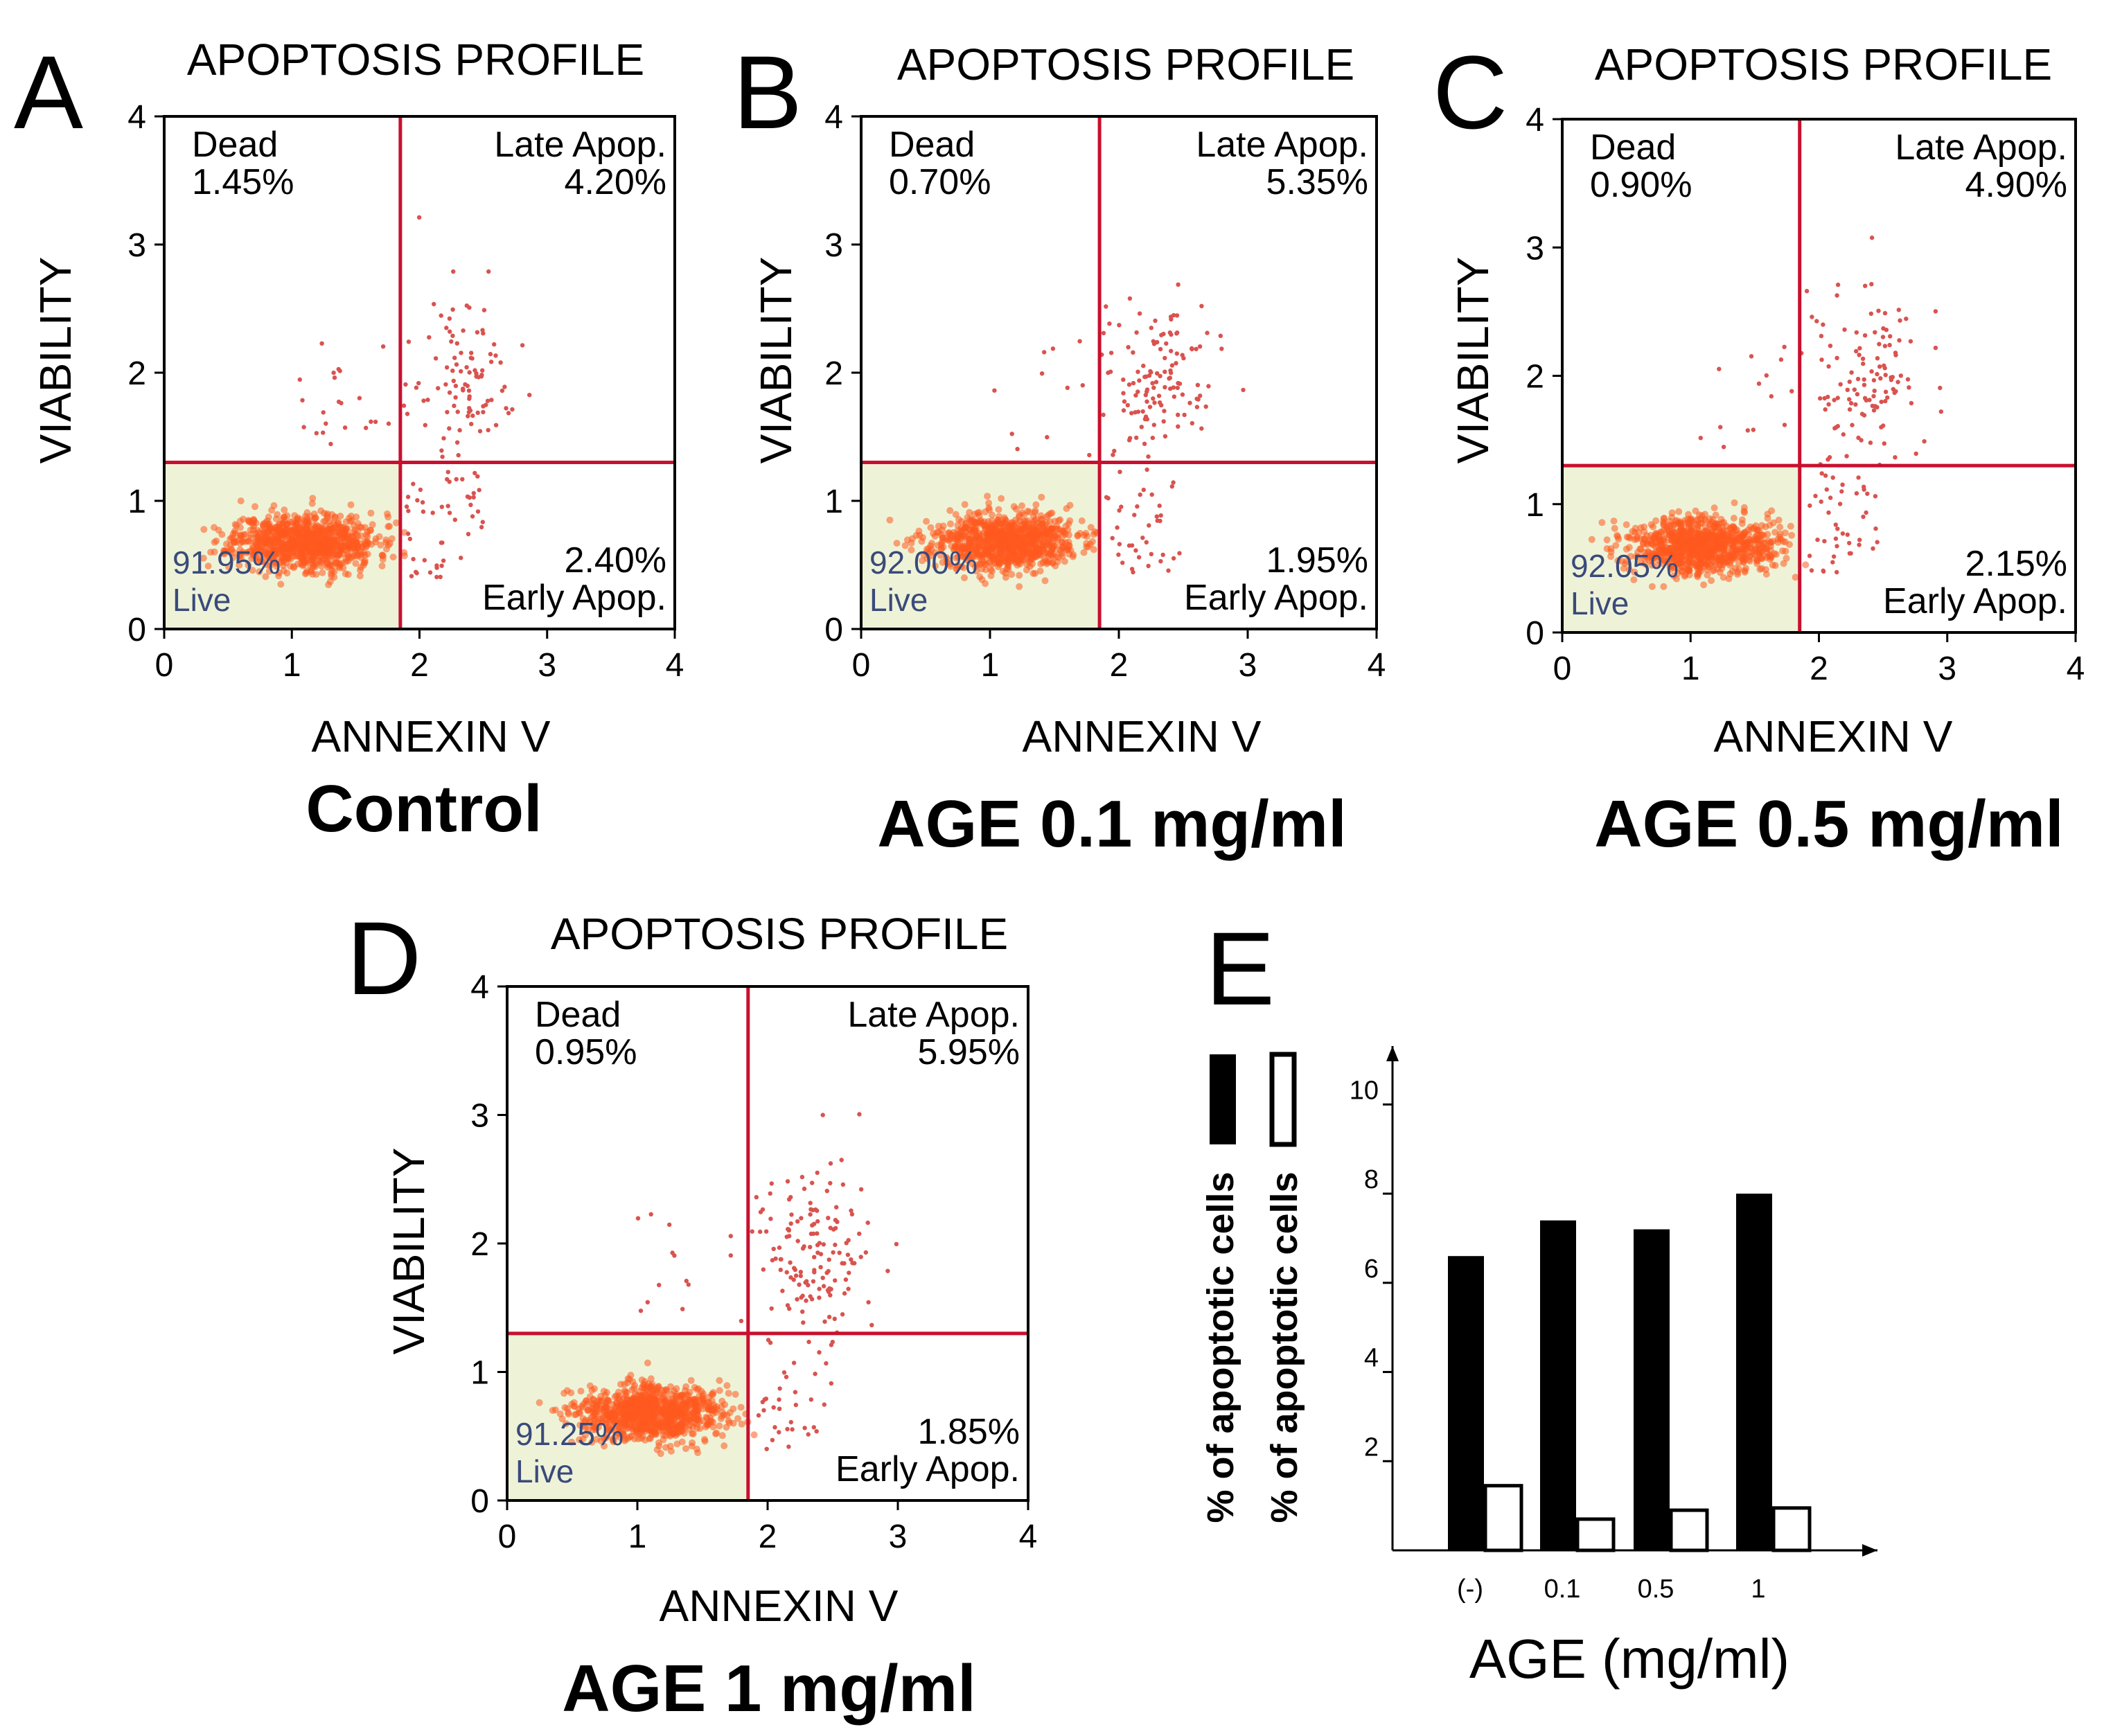 The image size is (2104, 1736). Describe the element at coordinates (164, 666) in the screenshot. I see `x-tick-label: 0` at that location.